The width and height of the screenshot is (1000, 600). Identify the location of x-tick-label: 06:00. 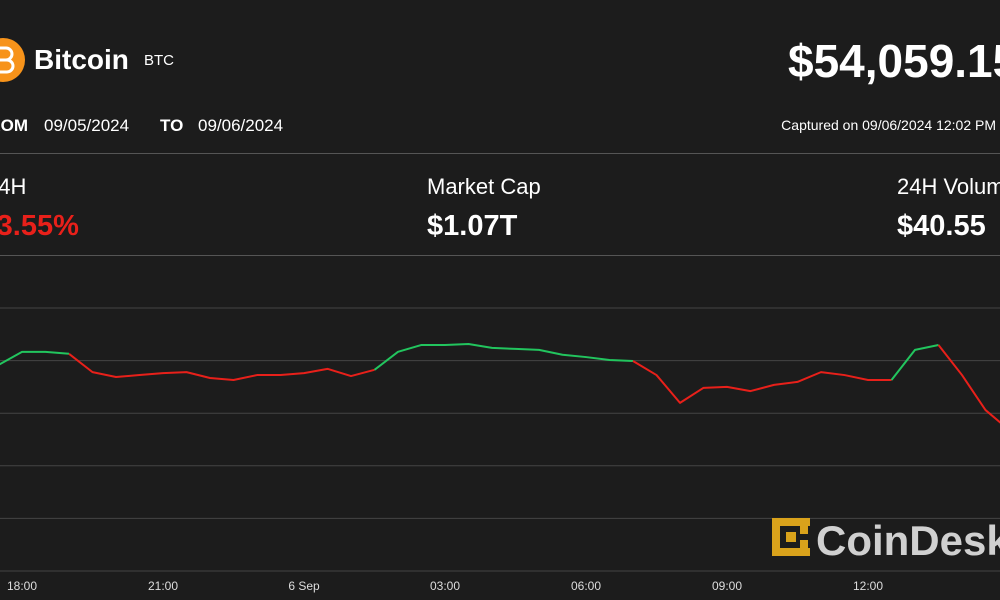
(586, 586).